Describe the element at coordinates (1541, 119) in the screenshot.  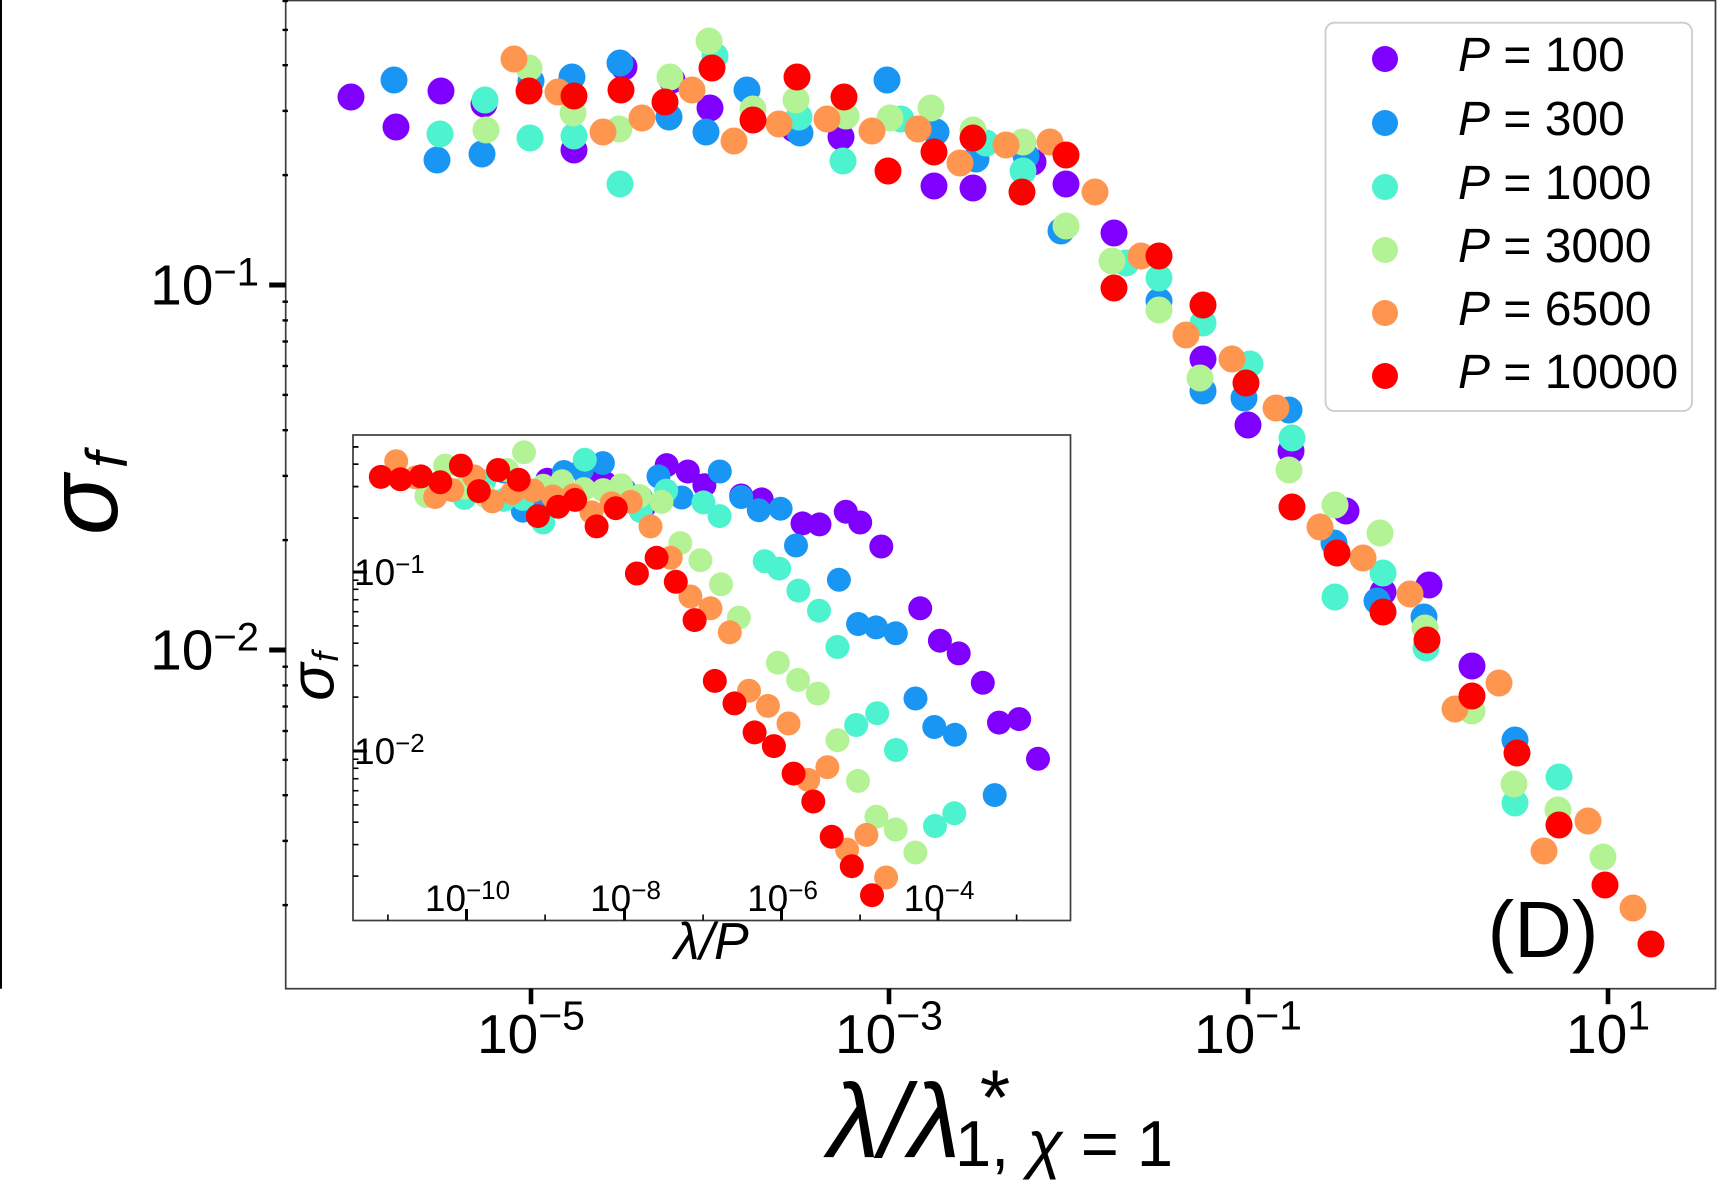
I see `svg-text: P = 300` at that location.